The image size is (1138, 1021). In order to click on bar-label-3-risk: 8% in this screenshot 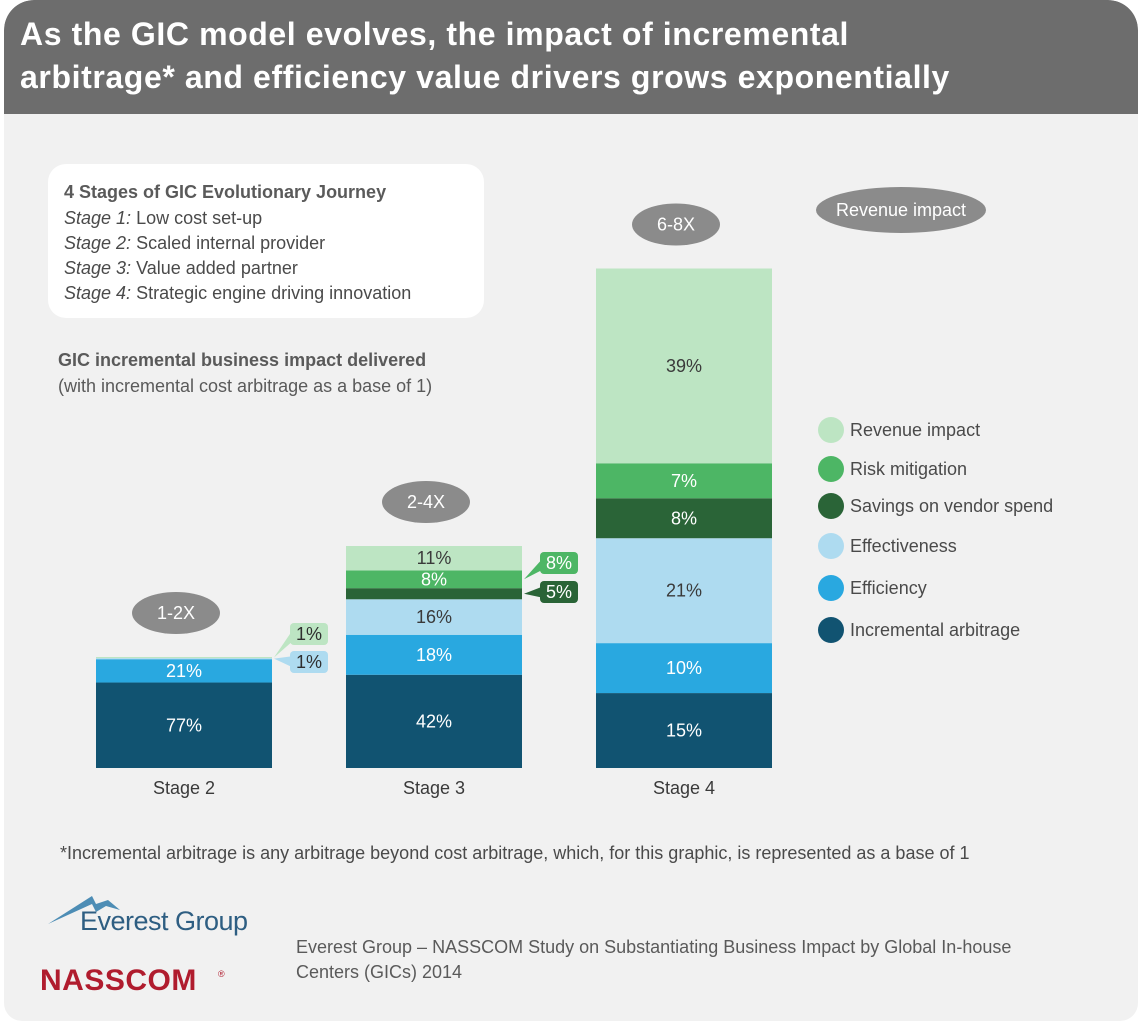, I will do `click(434, 579)`.